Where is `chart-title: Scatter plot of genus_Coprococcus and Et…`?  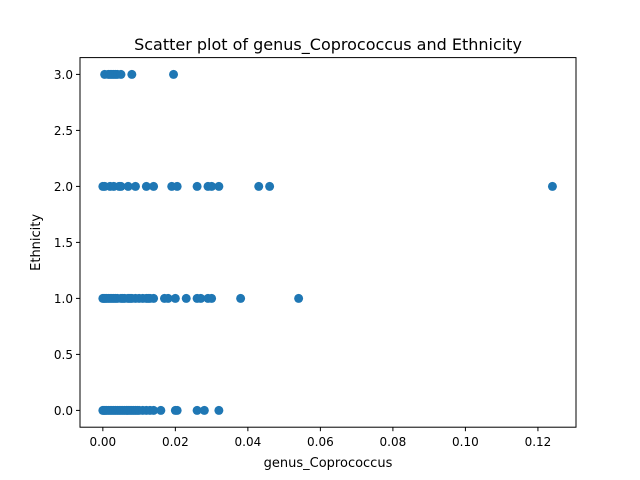 chart-title: Scatter plot of genus_Coprococcus and Et… is located at coordinates (328, 45).